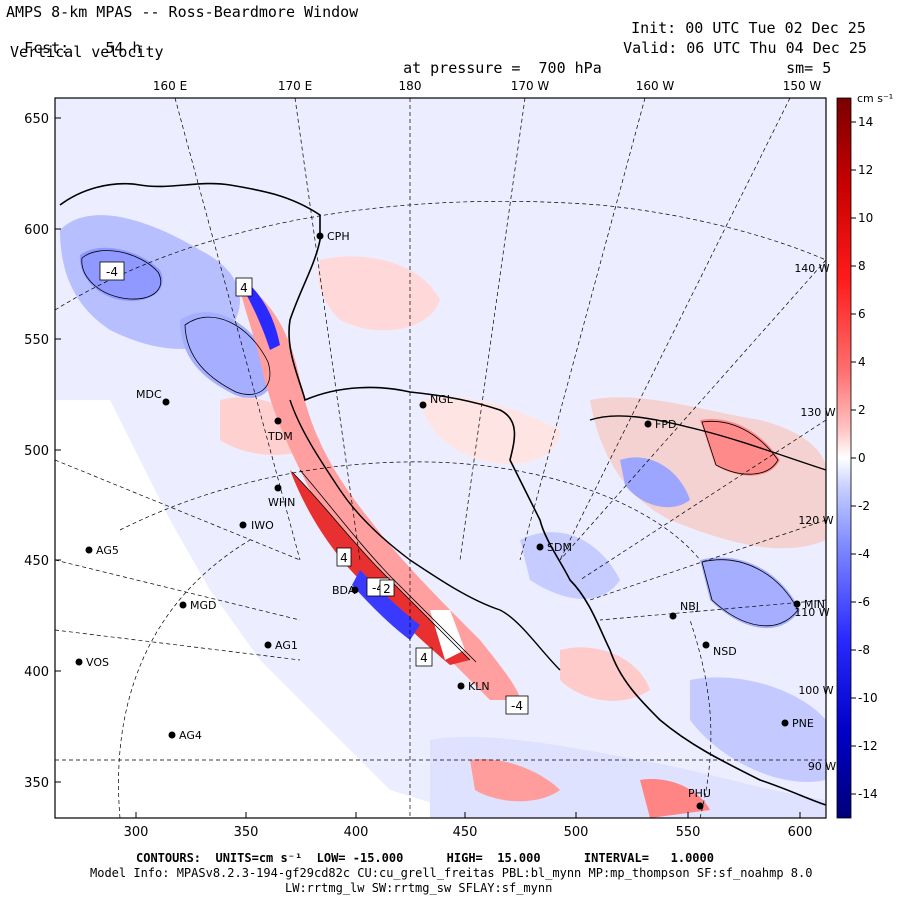 This screenshot has width=900, height=900. What do you see at coordinates (246, 832) in the screenshot?
I see `bottom-axis-label: 350` at bounding box center [246, 832].